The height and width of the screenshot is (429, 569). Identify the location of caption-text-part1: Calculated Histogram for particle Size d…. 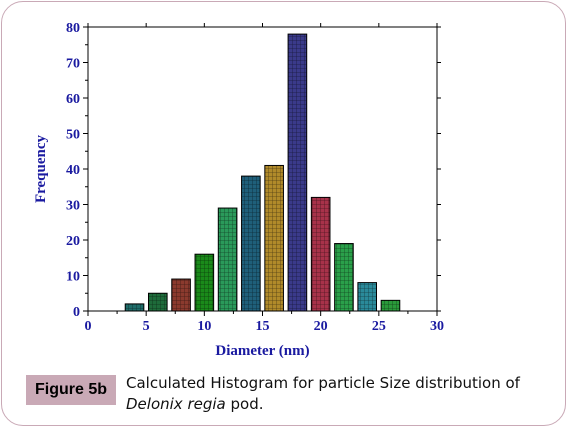
(323, 383).